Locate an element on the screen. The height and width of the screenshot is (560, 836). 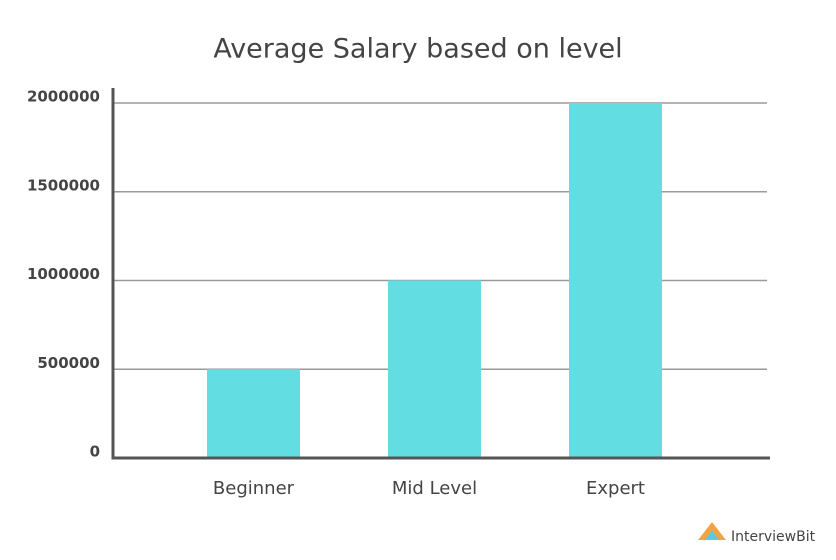
logo is located at coordinates (712, 531).